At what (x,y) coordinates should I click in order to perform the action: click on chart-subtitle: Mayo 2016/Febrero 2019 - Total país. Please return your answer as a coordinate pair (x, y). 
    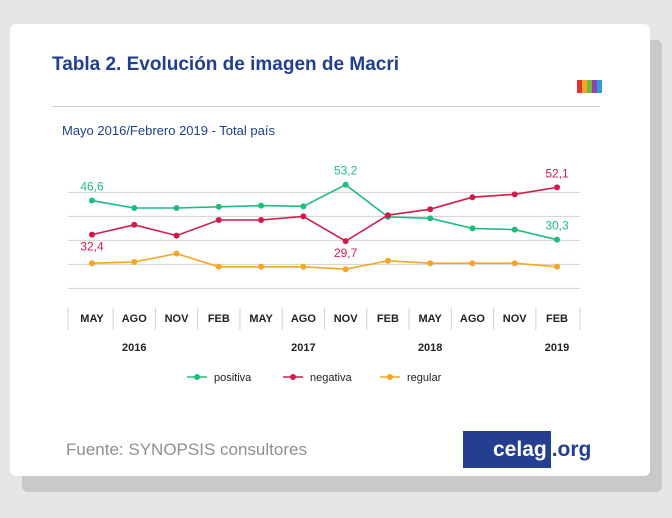
    Looking at the image, I should click on (168, 130).